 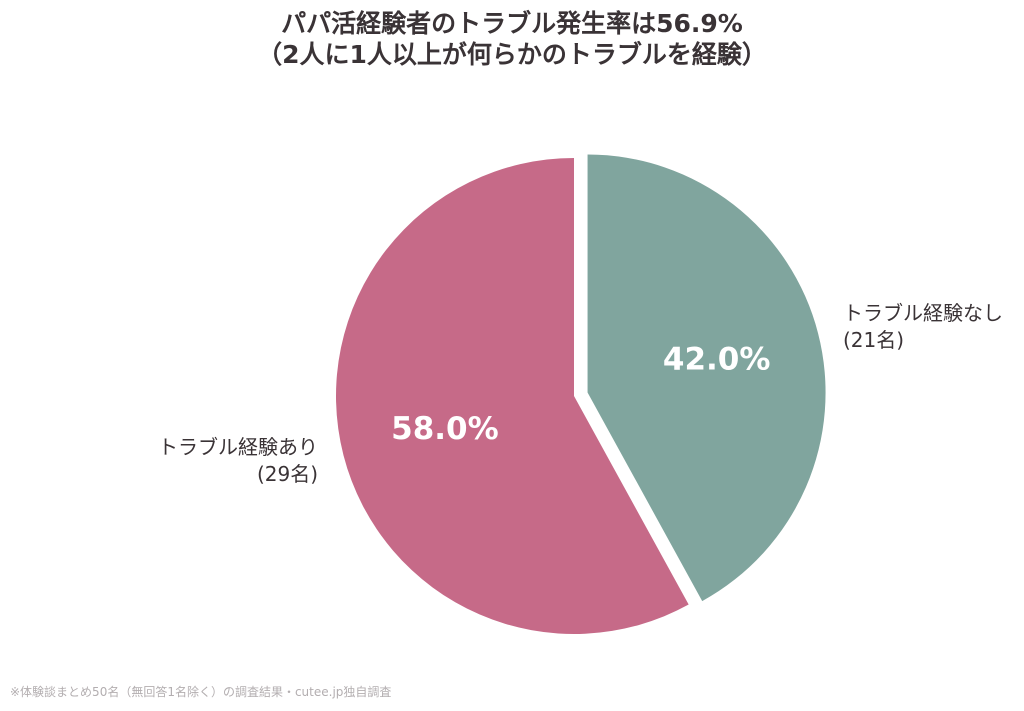 I want to click on pie-slice-value-label-0: 42.0%, so click(x=717, y=359).